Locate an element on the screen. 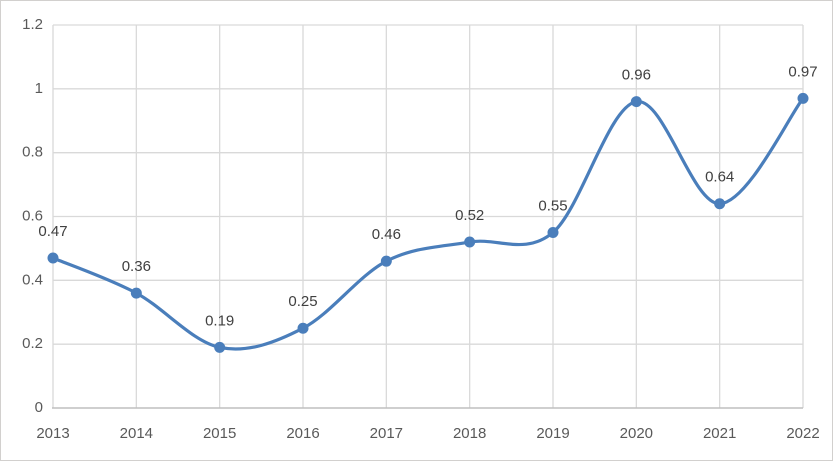  data-point-label: 0.47 is located at coordinates (52, 231).